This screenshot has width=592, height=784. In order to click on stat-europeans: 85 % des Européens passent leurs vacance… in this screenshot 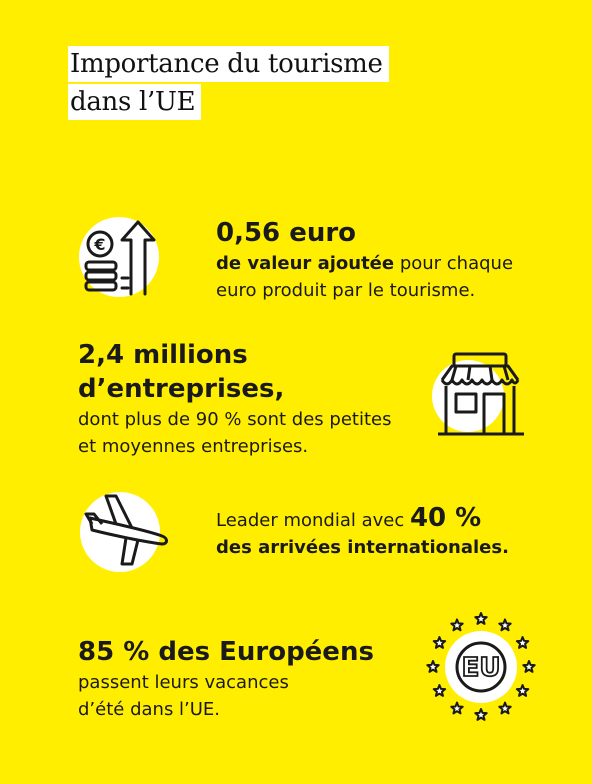, I will do `click(248, 679)`.